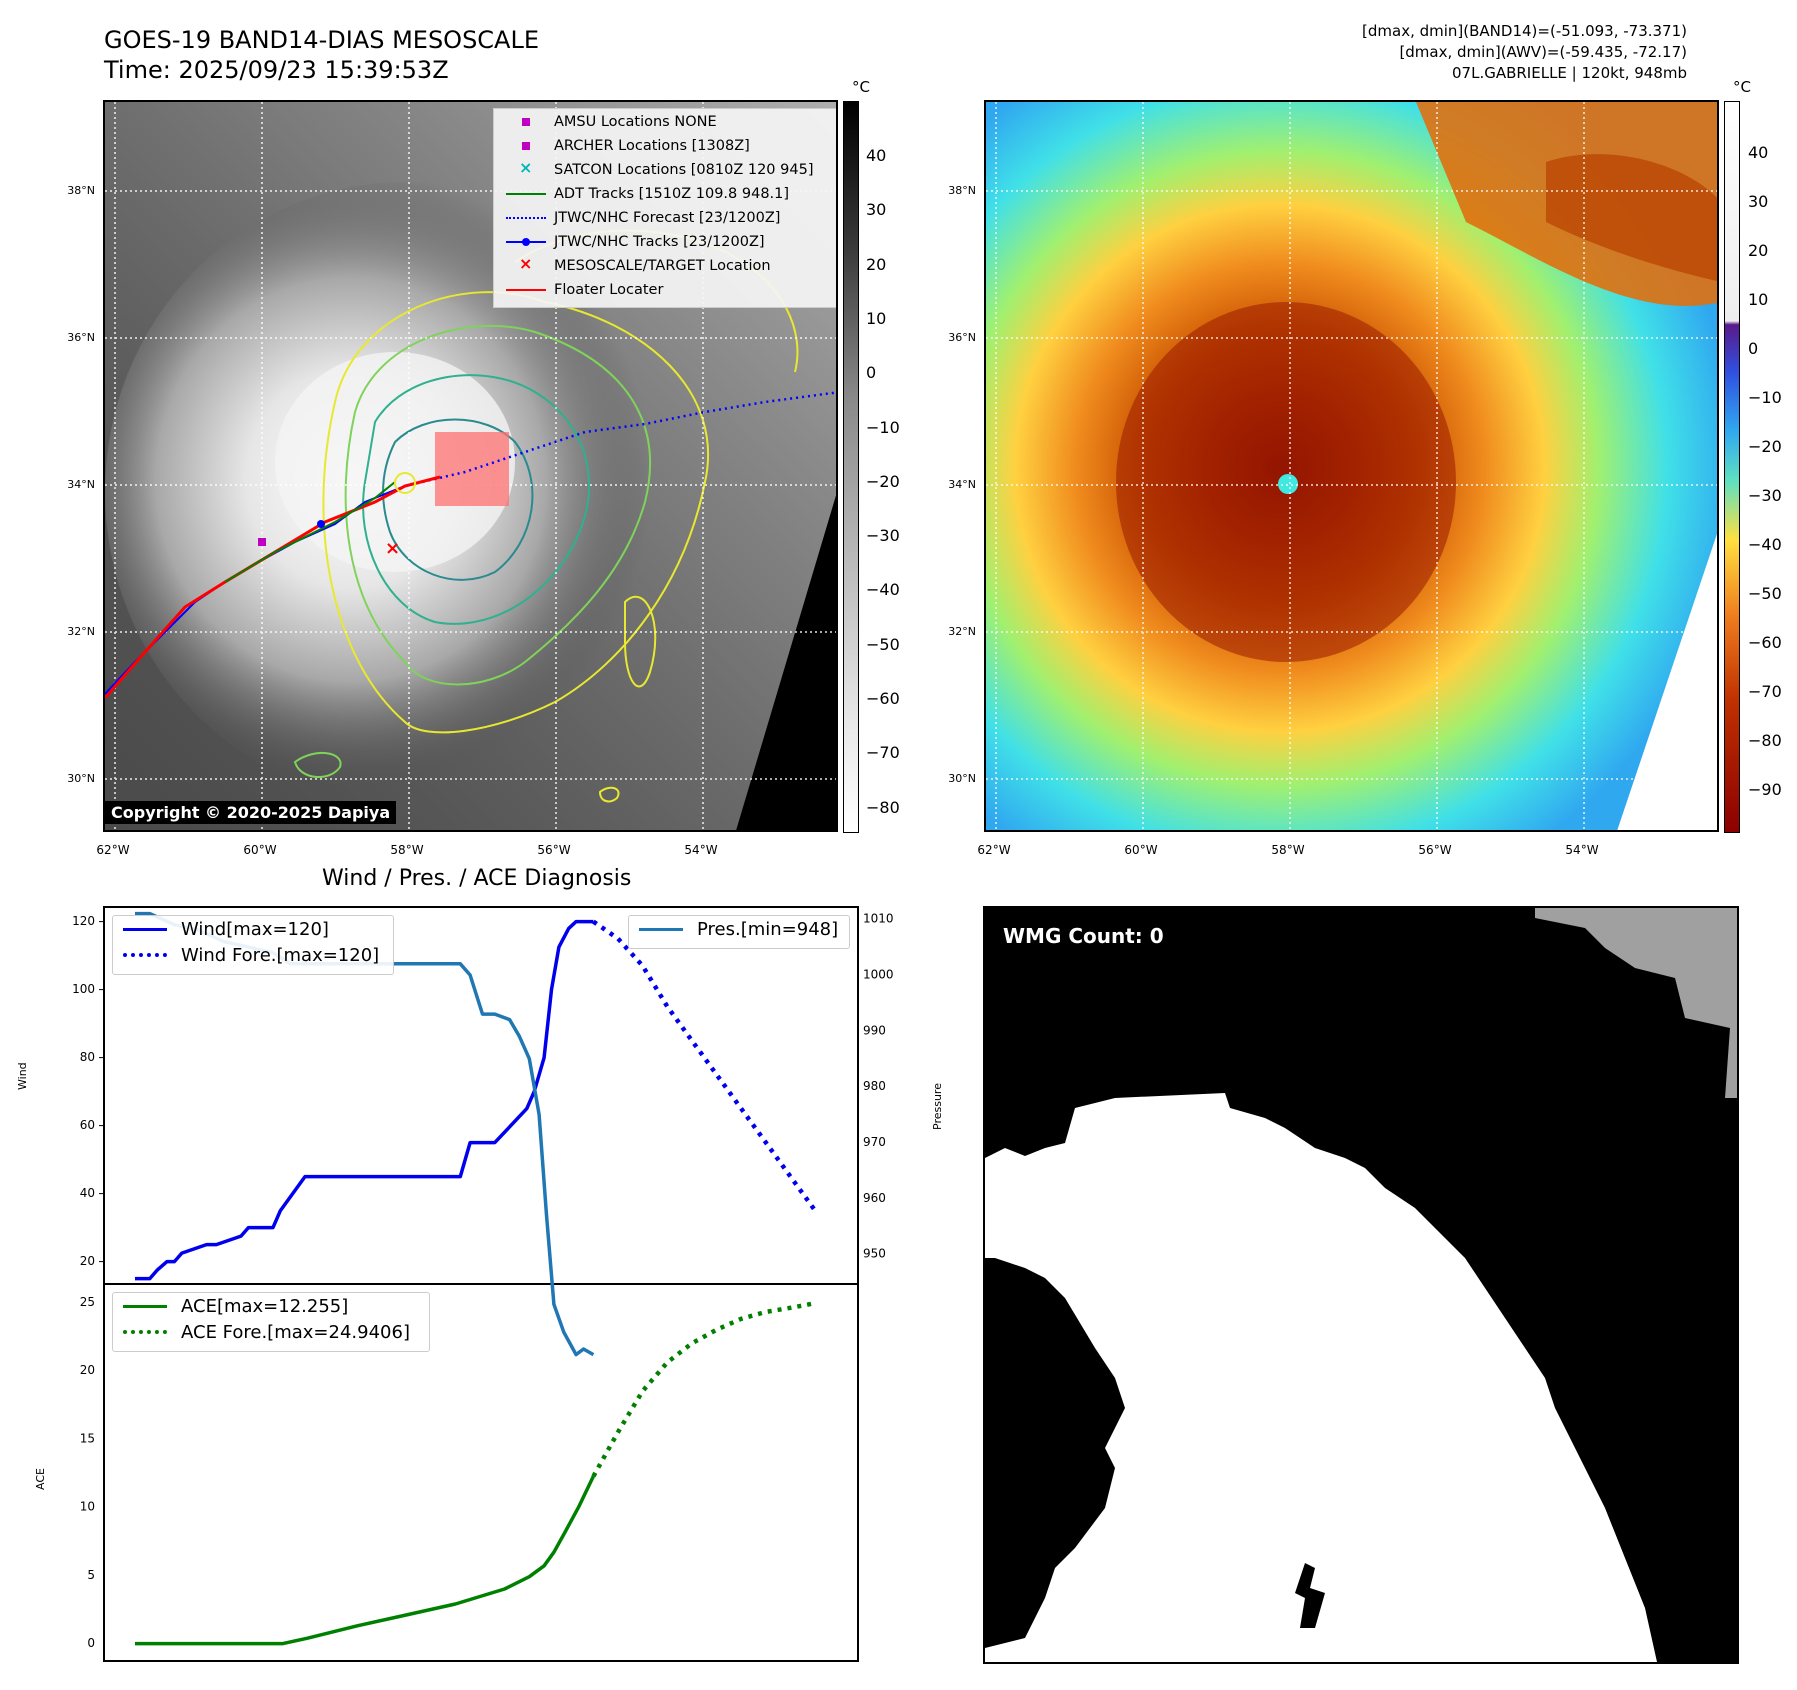 This screenshot has width=1797, height=1690. I want to click on axis-tick-label: 970, so click(874, 1142).